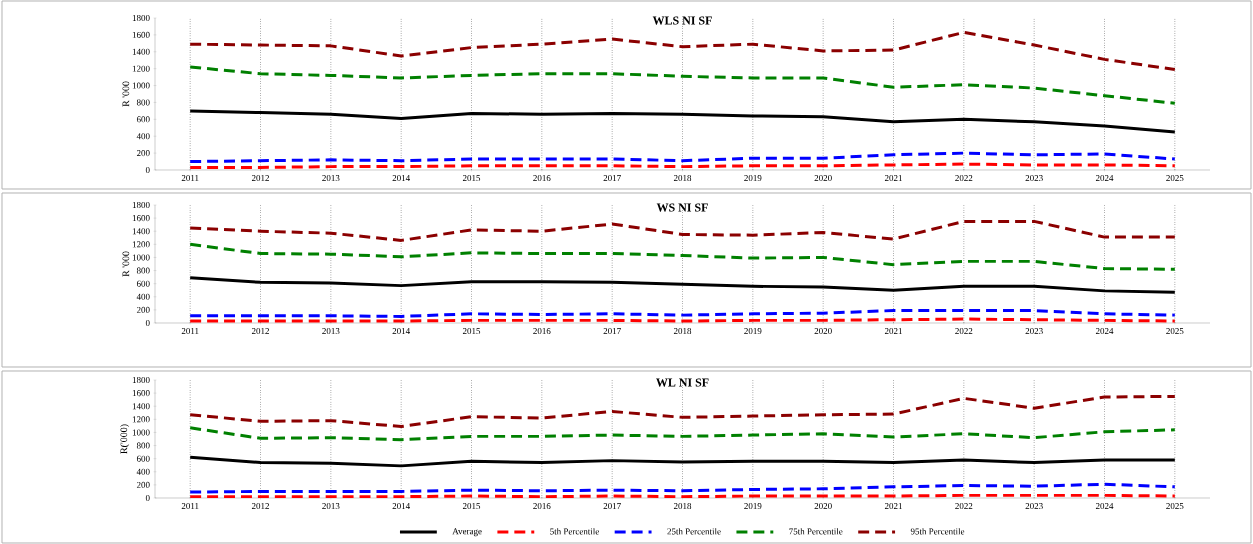 Image resolution: width=1253 pixels, height=544 pixels. I want to click on legend-label: 5th Percentile, so click(574, 531).